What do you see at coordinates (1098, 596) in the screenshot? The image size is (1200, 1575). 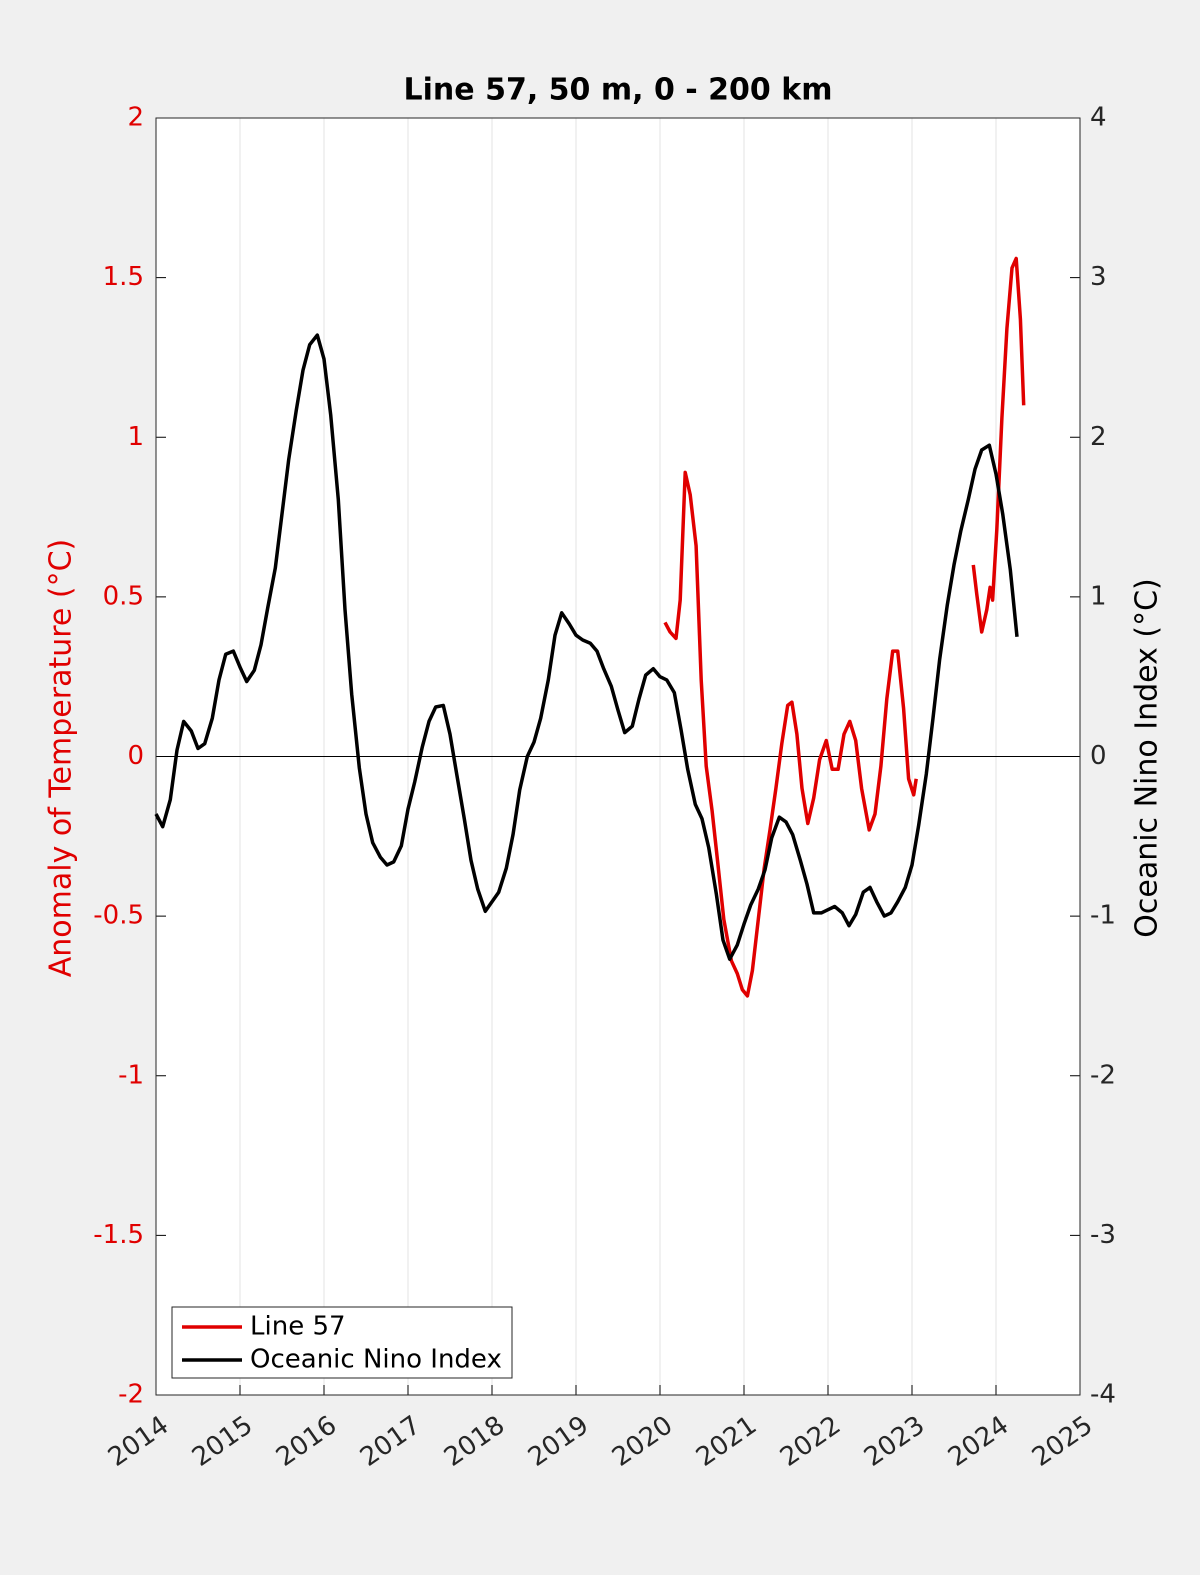 I see `y2-tick-label: 1` at bounding box center [1098, 596].